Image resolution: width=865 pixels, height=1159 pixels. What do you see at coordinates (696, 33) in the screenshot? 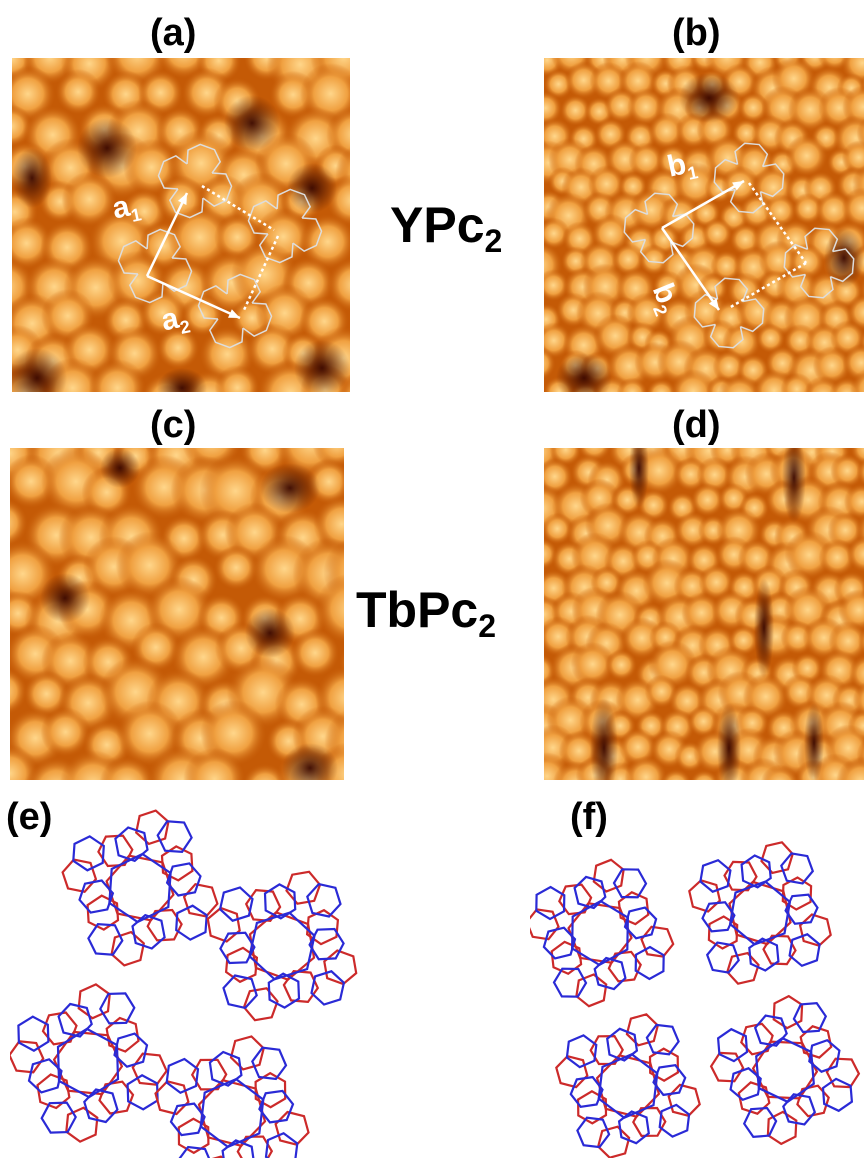
I see `panel-label-b: (b)` at bounding box center [696, 33].